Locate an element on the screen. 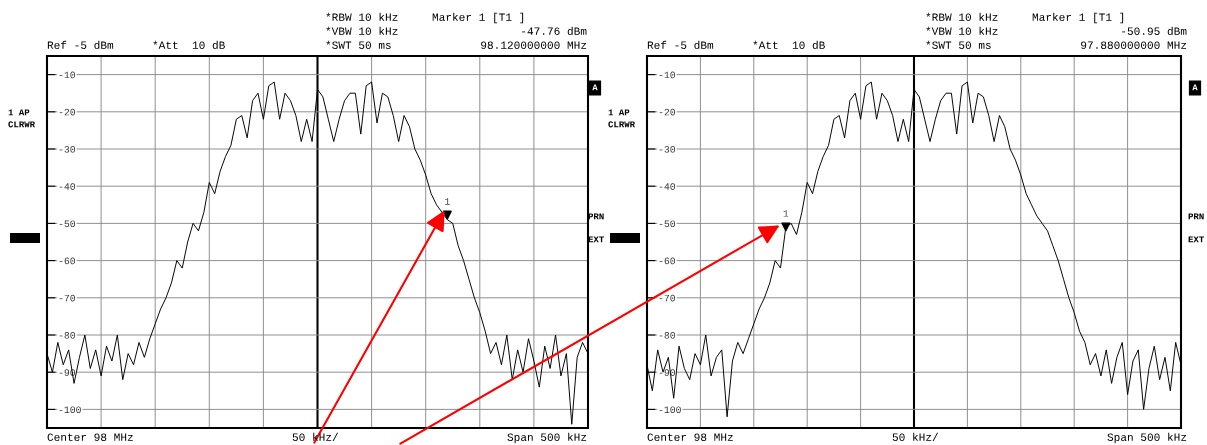 The height and width of the screenshot is (445, 1207). text: 98.120000000 MHz is located at coordinates (534, 45).